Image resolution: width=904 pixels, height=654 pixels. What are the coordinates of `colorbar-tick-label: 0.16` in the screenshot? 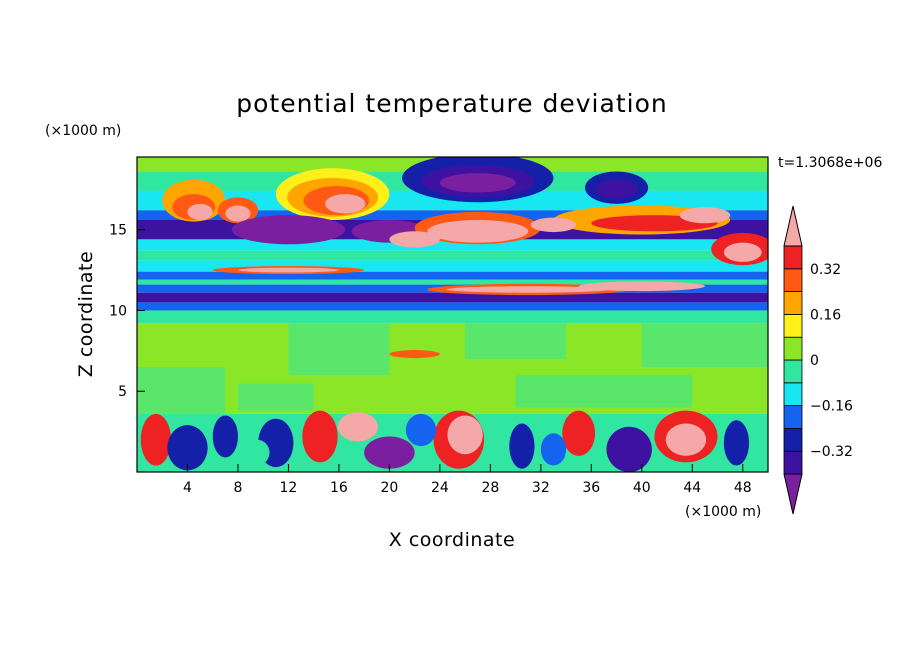 It's located at (825, 315).